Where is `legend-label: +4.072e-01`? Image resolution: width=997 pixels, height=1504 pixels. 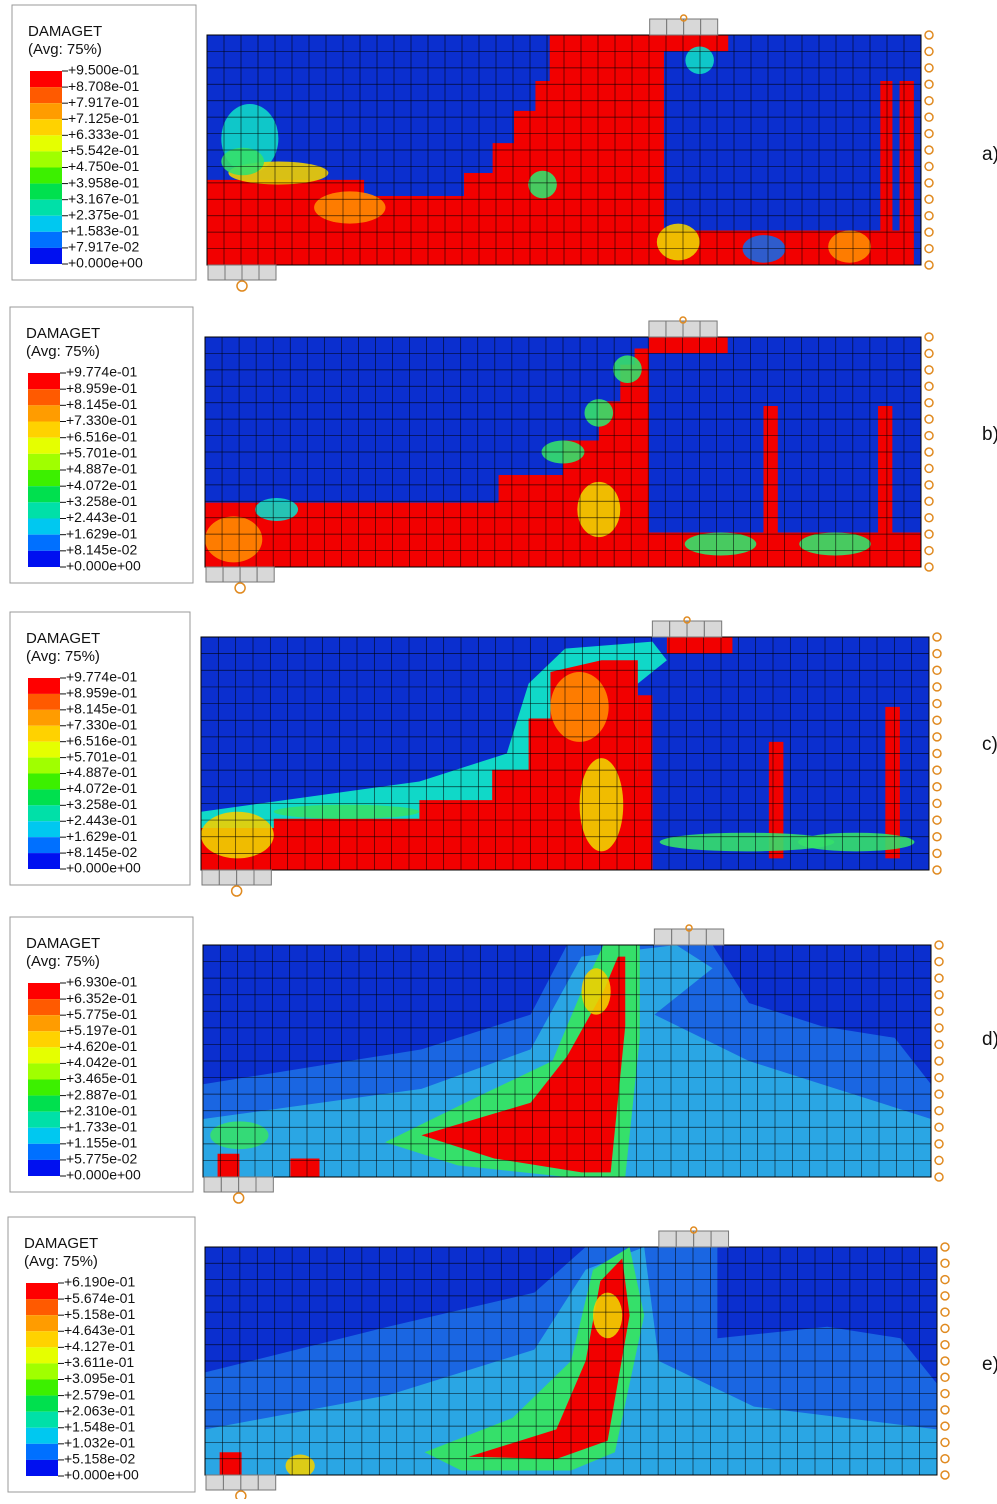 legend-label: +4.072e-01 is located at coordinates (101, 485).